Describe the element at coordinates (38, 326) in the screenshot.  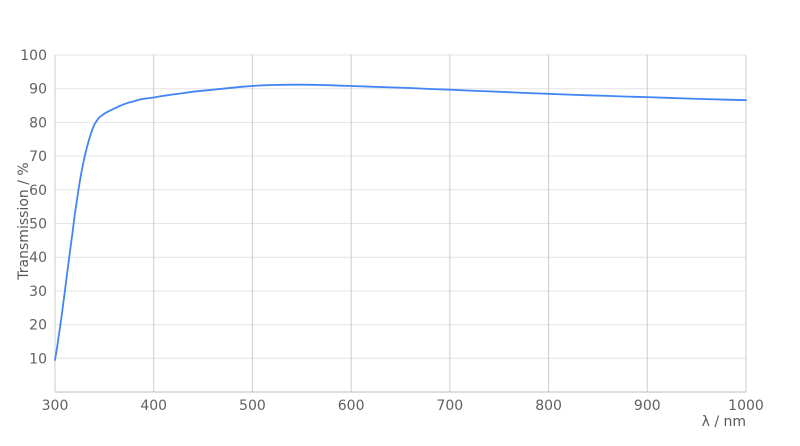
I see `y-tick-label: 20` at that location.